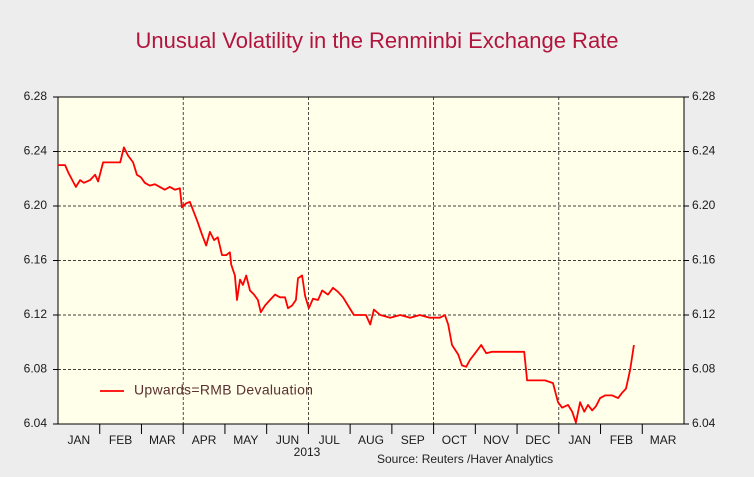  Describe the element at coordinates (704, 314) in the screenshot. I see `y2-tick-label: 6.12` at that location.